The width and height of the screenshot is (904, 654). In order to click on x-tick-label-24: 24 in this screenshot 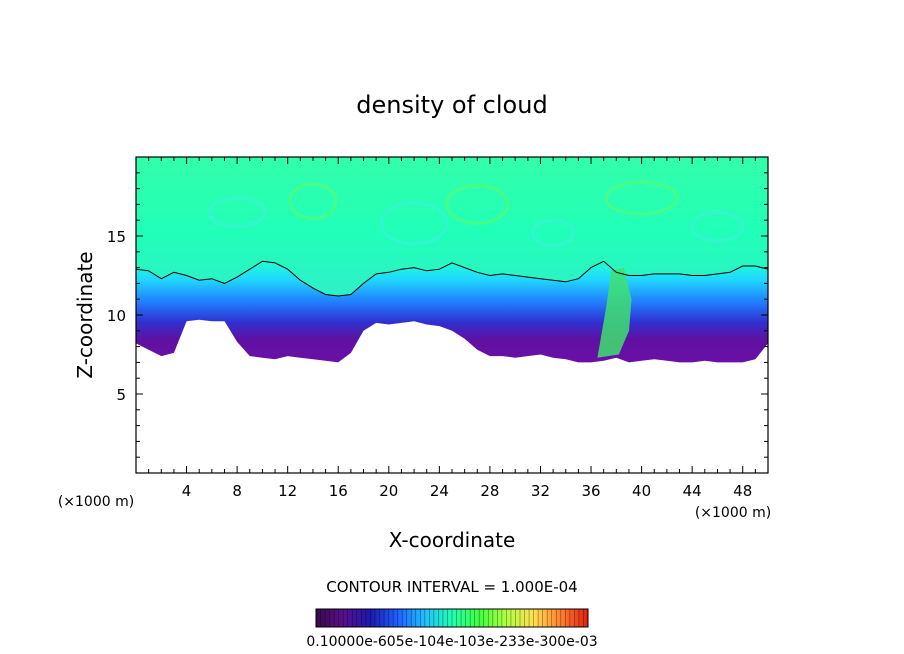, I will do `click(439, 491)`.